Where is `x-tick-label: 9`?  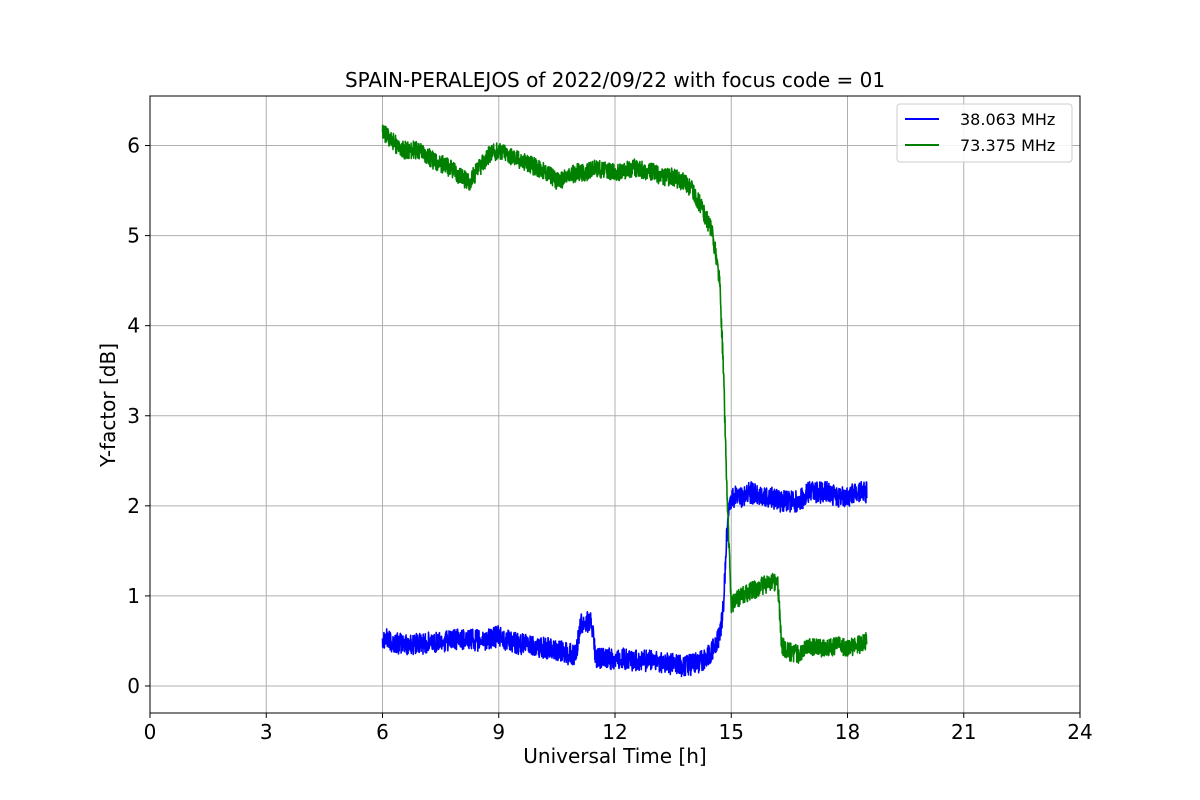
x-tick-label: 9 is located at coordinates (498, 732).